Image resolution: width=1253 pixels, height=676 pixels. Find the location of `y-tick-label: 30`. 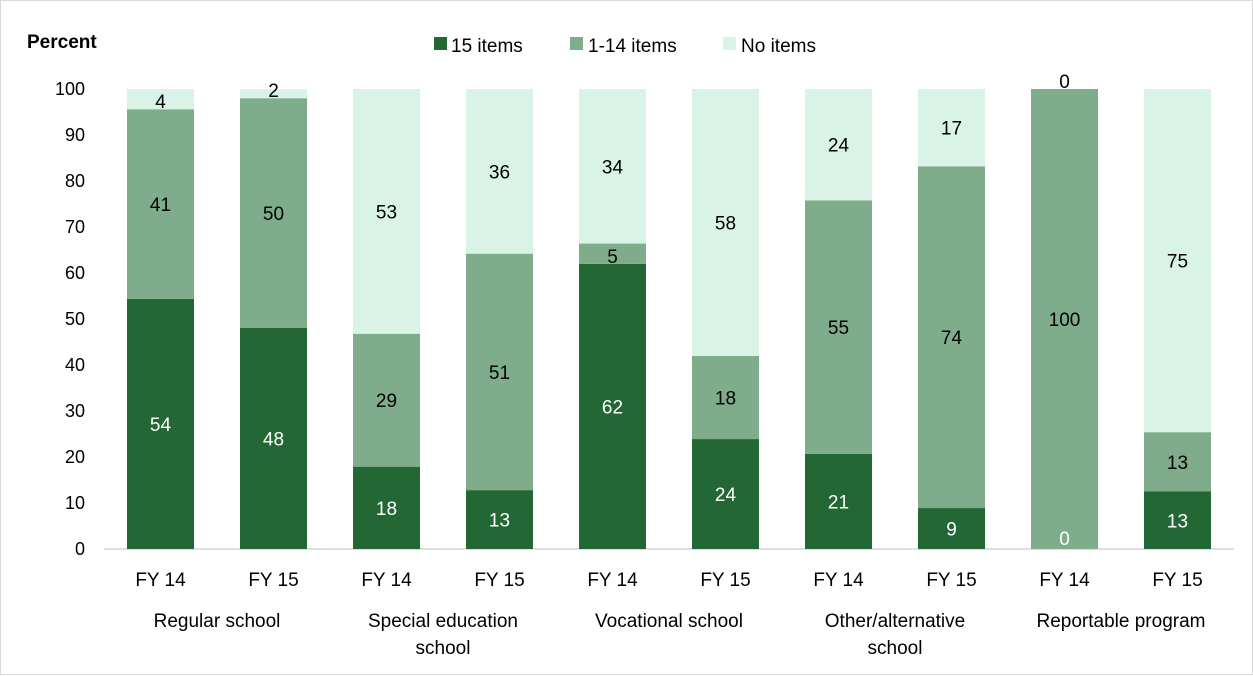

y-tick-label: 30 is located at coordinates (75, 411).